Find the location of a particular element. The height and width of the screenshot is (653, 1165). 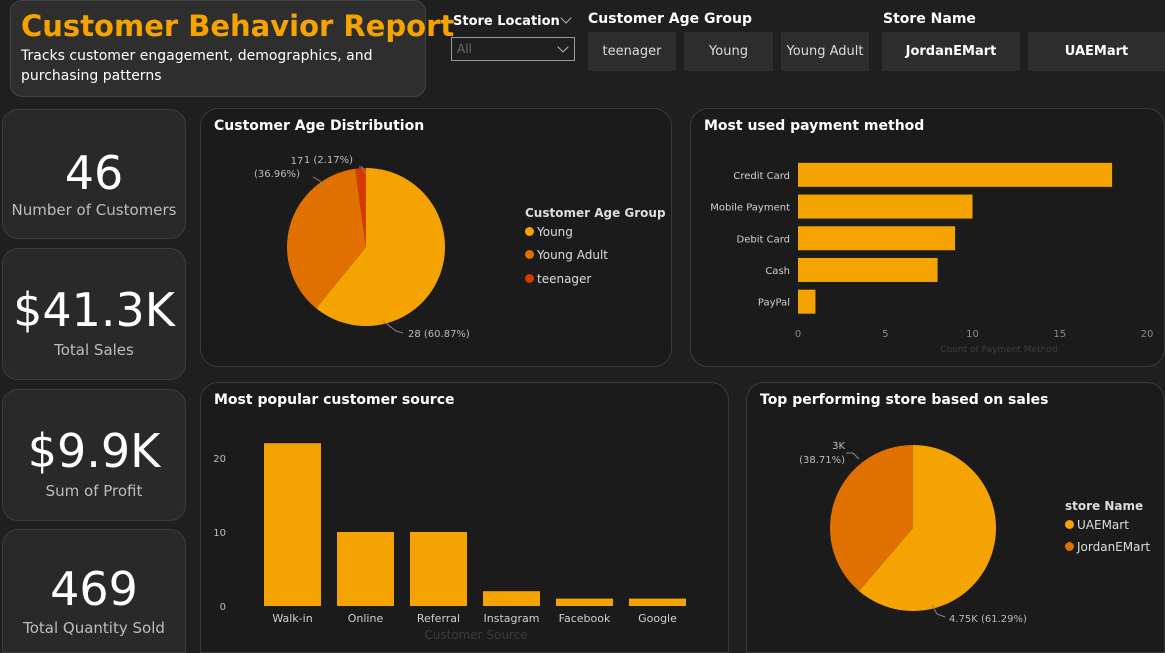

legend-label: Young Adult is located at coordinates (572, 255).